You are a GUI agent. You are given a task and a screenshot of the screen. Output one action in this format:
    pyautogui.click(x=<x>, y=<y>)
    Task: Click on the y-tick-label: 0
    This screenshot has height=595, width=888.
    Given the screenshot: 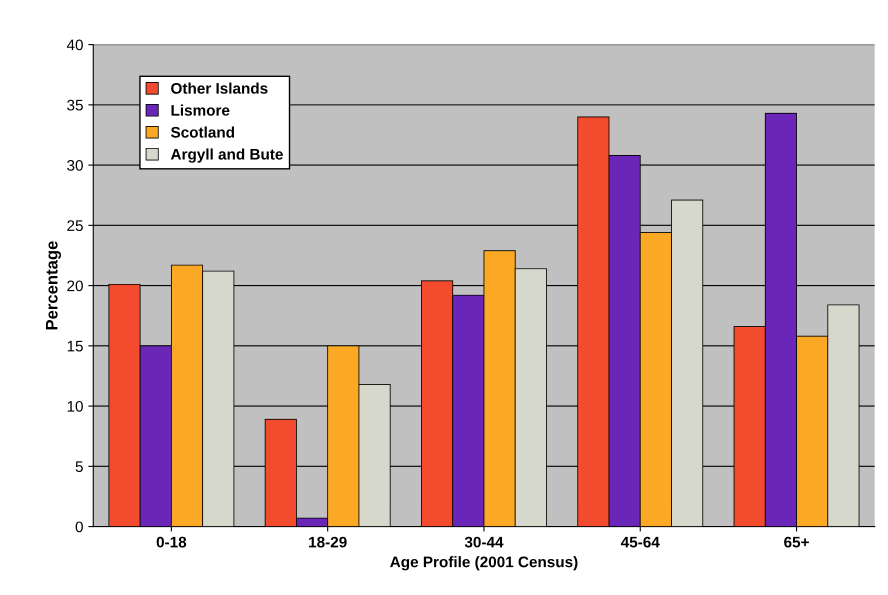 What is the action you would take?
    pyautogui.click(x=79, y=526)
    